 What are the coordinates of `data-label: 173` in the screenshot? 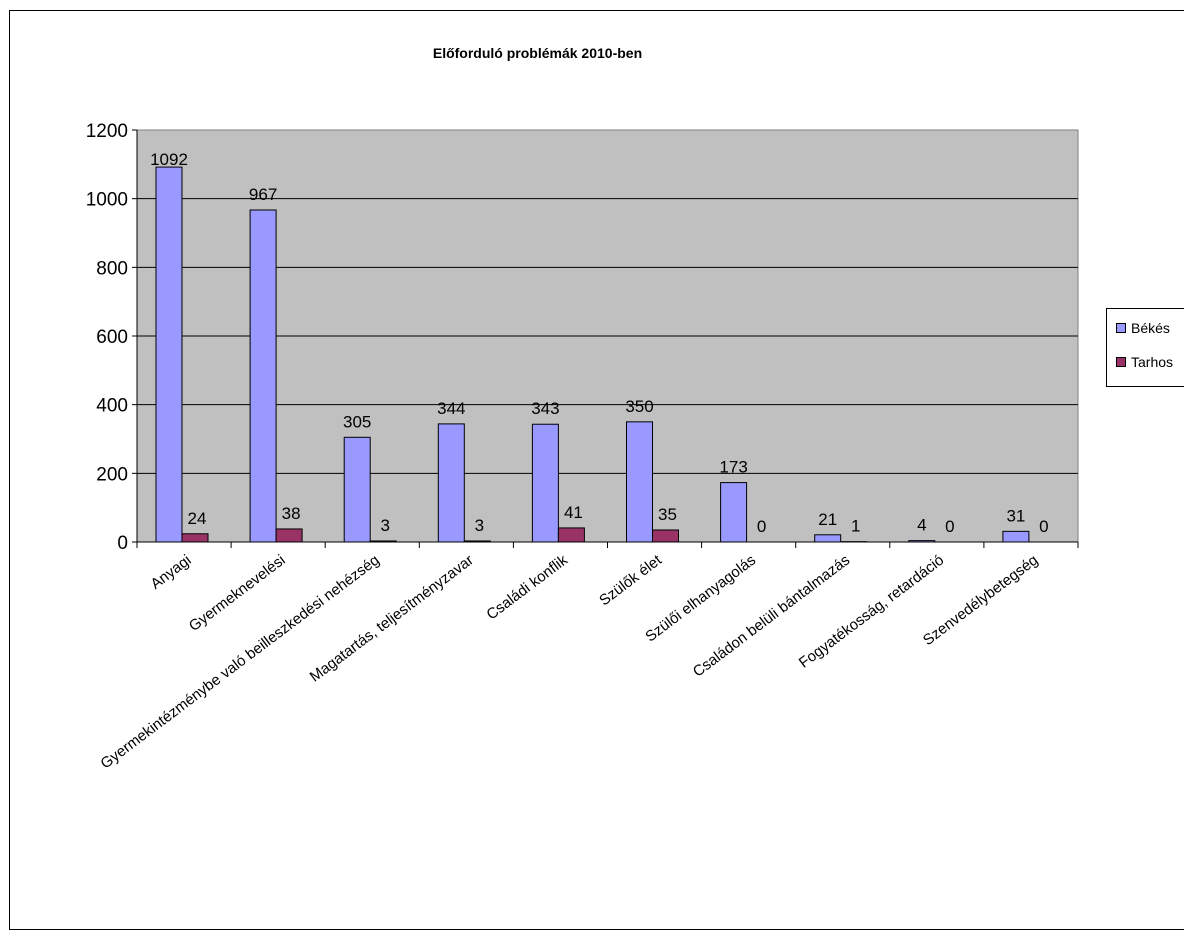 It's located at (733, 467).